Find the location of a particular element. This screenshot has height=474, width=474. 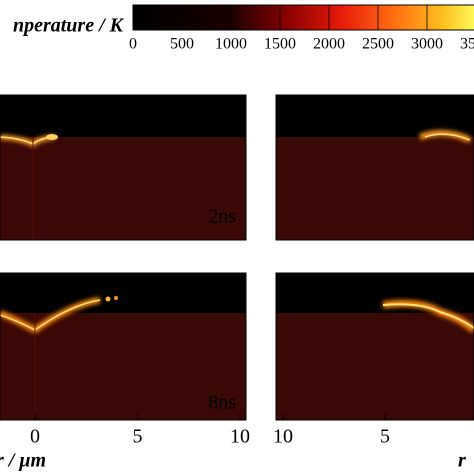

colorbar-tick-label: 2000 is located at coordinates (329, 44).